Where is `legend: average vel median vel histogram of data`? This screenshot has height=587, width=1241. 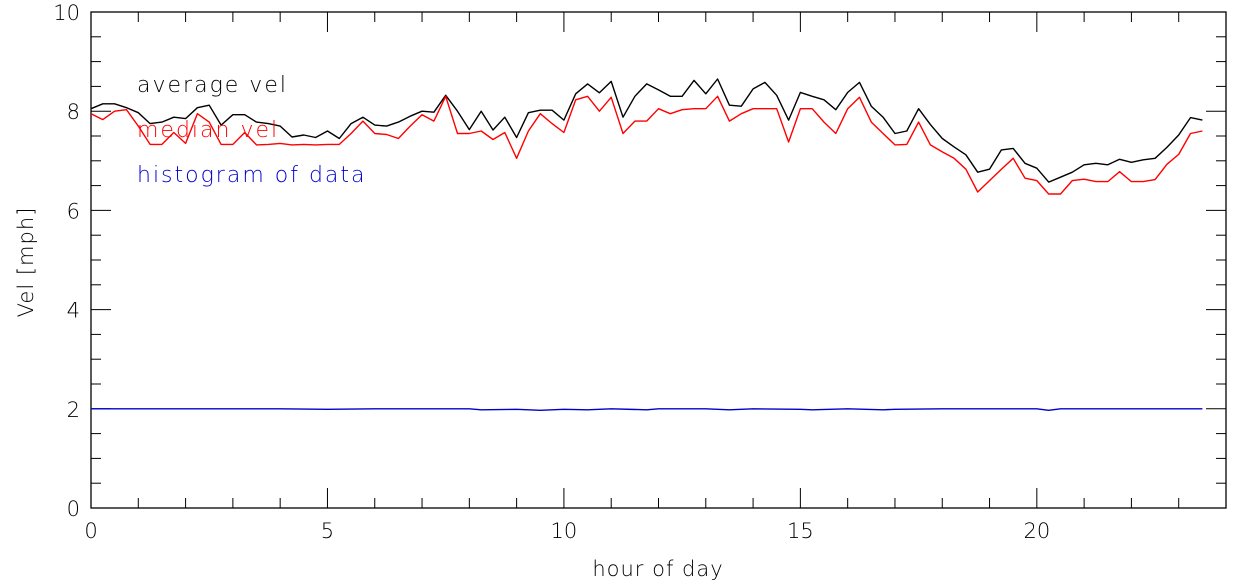 legend: average vel median vel histogram of data is located at coordinates (252, 130).